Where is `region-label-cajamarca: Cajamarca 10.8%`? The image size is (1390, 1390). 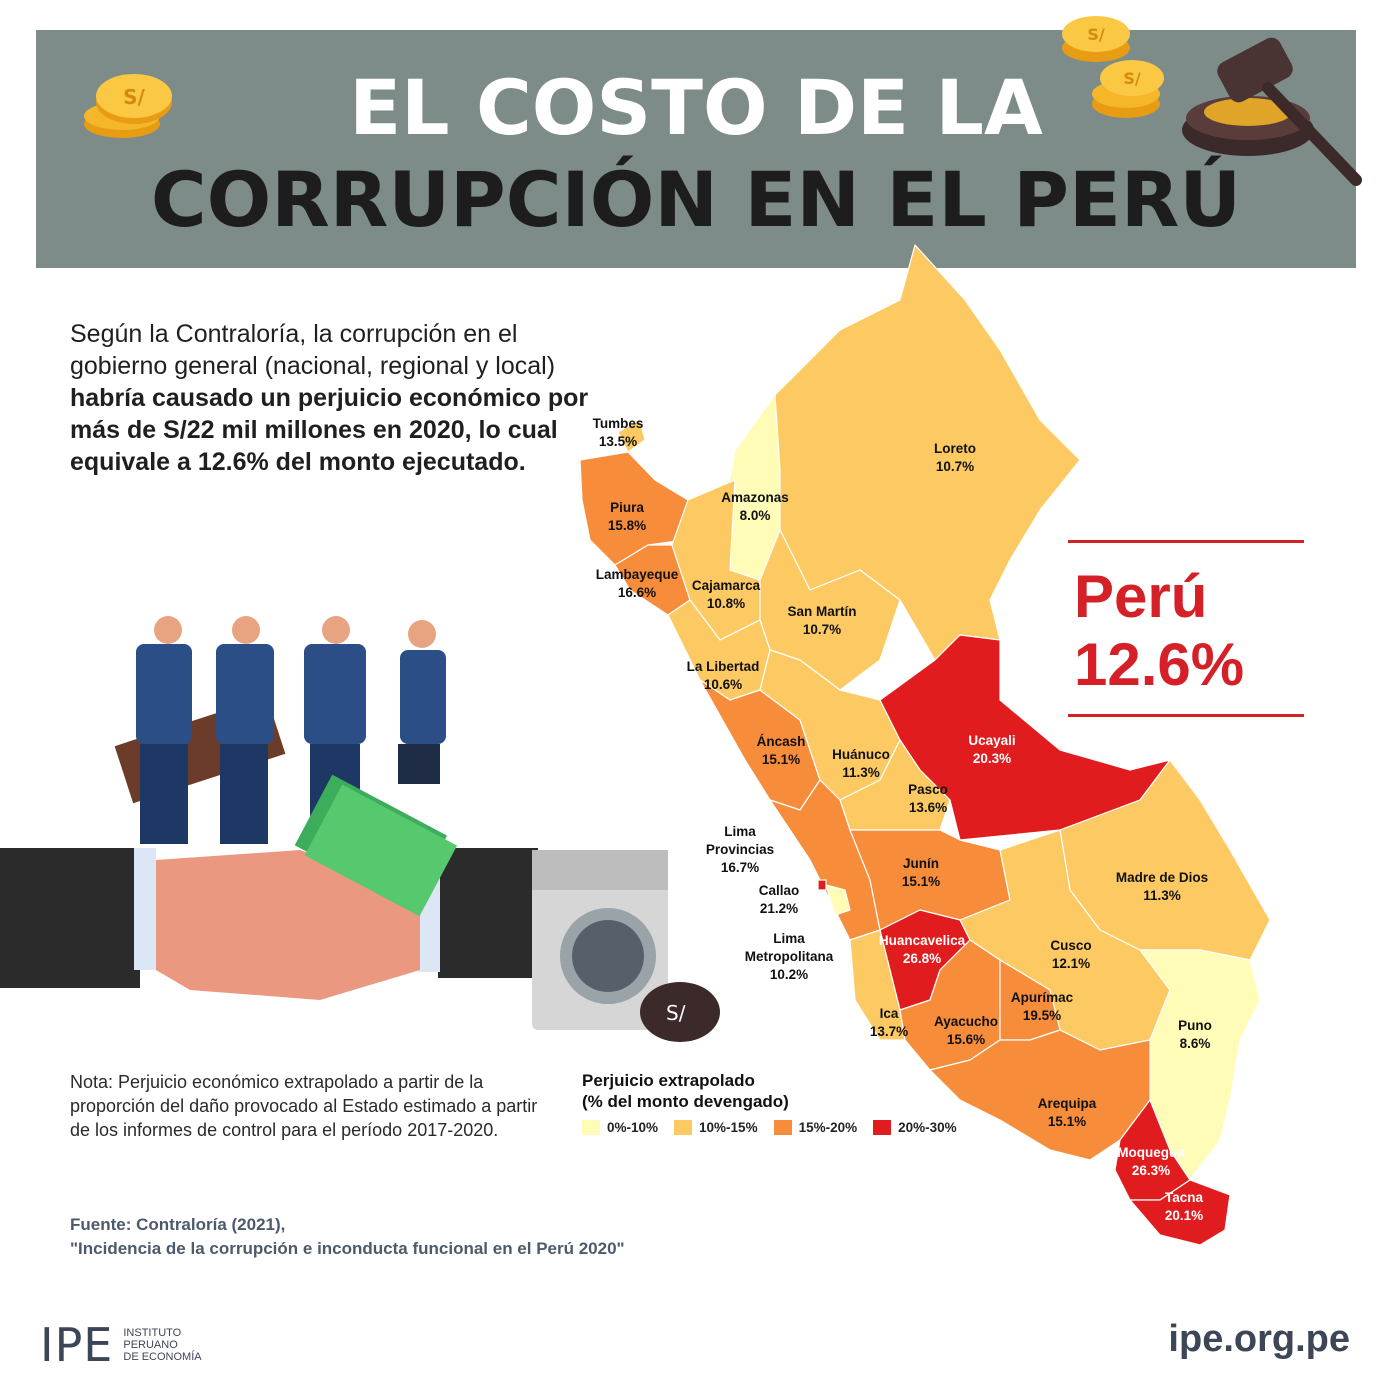
region-label-cajamarca: Cajamarca 10.8% is located at coordinates (726, 594).